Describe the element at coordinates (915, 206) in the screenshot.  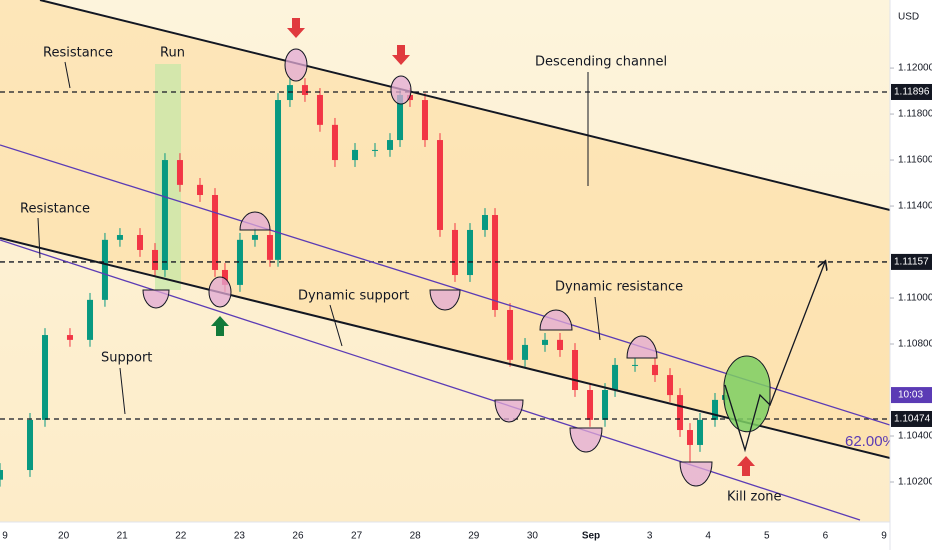
I see `y-tick-label: 1.11400` at that location.